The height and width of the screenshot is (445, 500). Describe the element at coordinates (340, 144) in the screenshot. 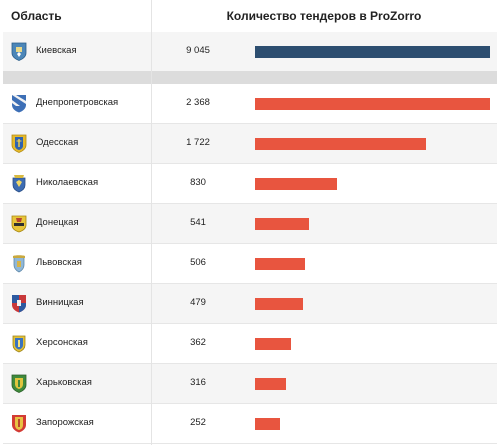

I see `bar-odesa` at that location.